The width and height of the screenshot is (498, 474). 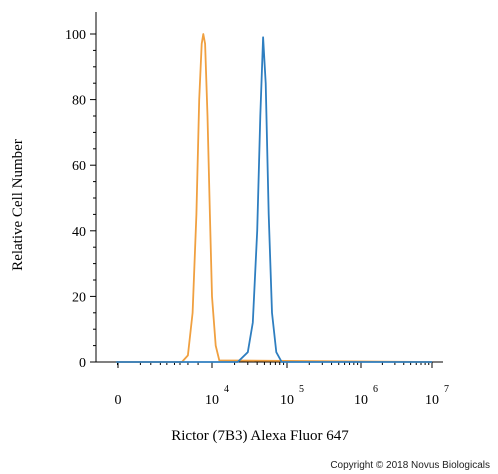 What do you see at coordinates (410, 465) in the screenshot?
I see `copyright-text: Copyright © 2018 Novus Biologicals` at bounding box center [410, 465].